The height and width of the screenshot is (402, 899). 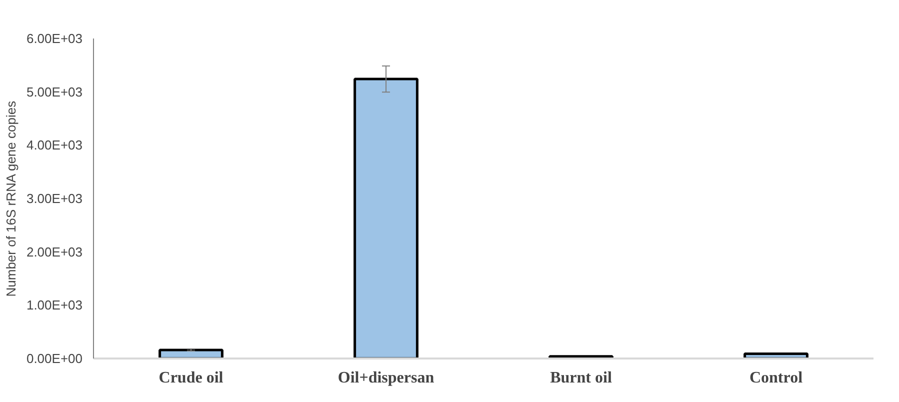 What do you see at coordinates (776, 378) in the screenshot?
I see `x-tick-label: Control` at bounding box center [776, 378].